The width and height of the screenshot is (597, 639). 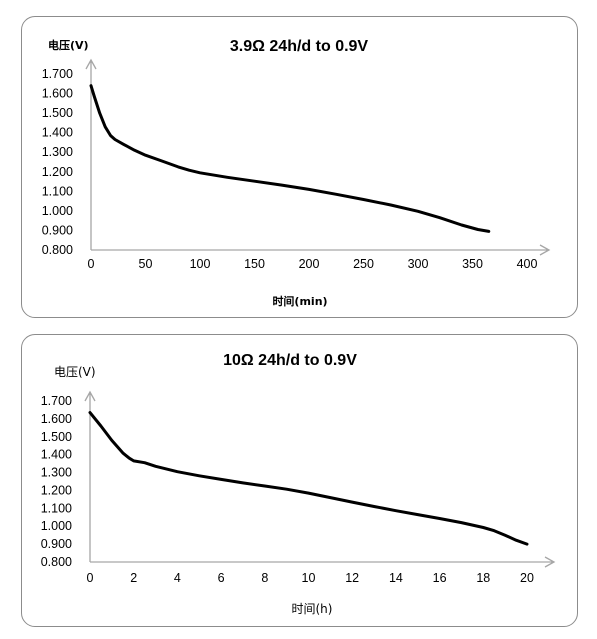 What do you see at coordinates (312, 609) in the screenshot?
I see `x-axis-label: 时间(h)` at bounding box center [312, 609].